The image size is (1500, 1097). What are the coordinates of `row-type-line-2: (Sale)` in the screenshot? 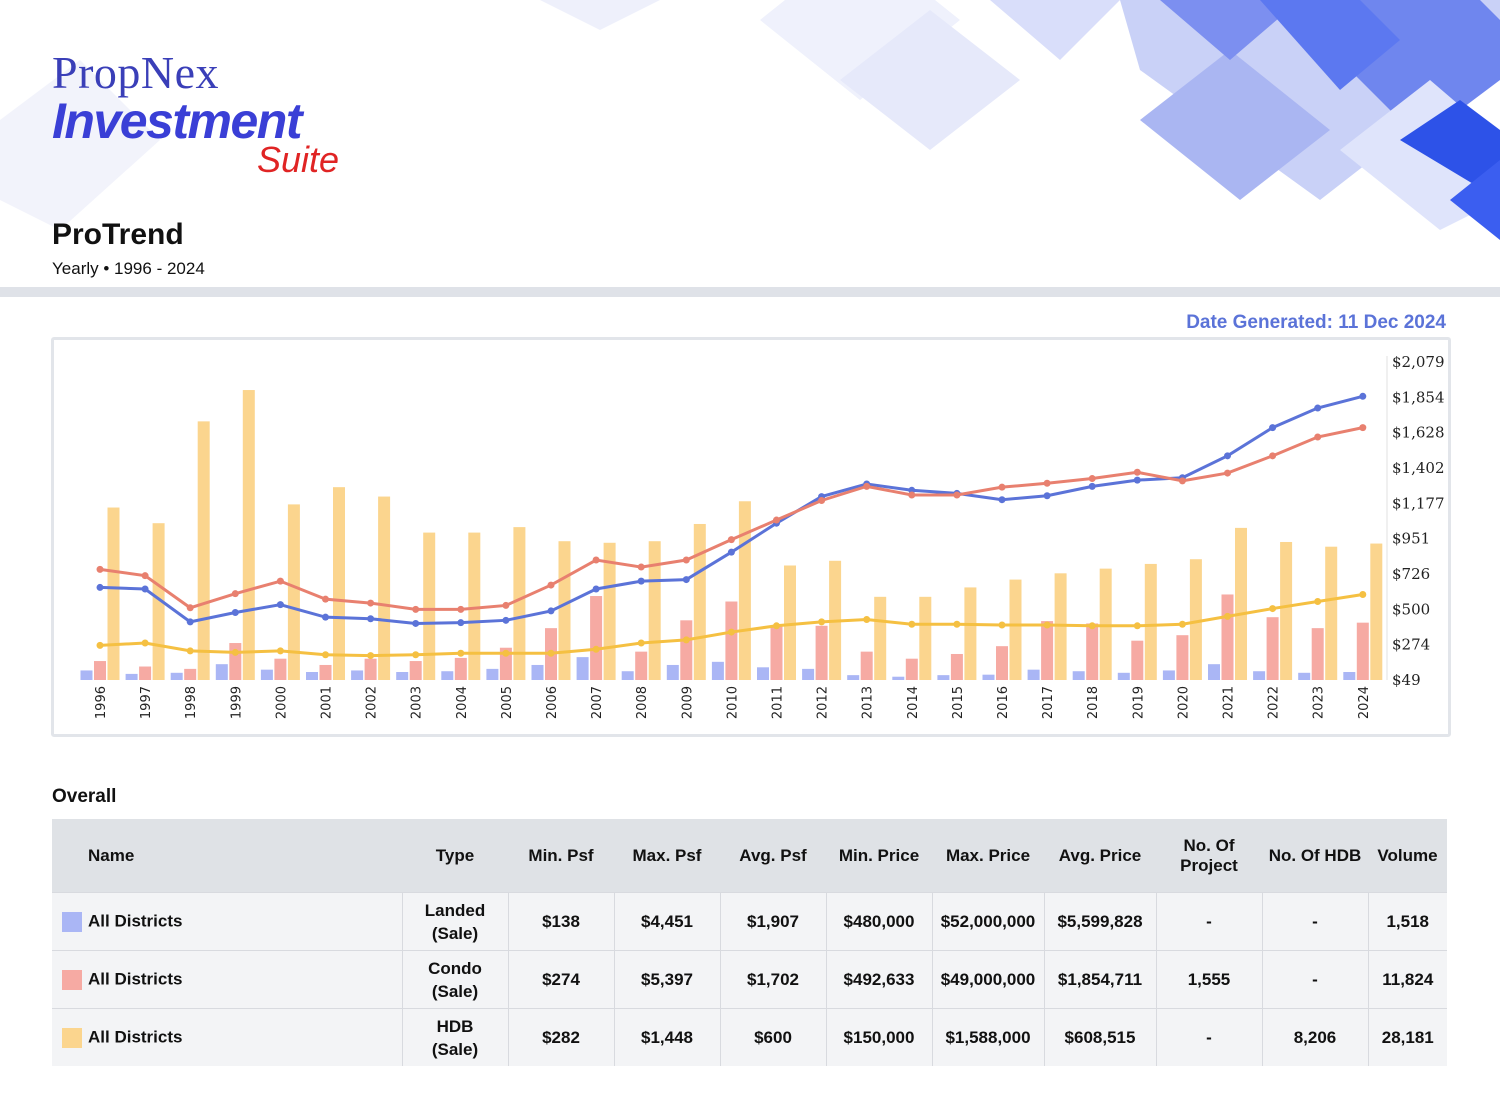 It's located at (455, 1049).